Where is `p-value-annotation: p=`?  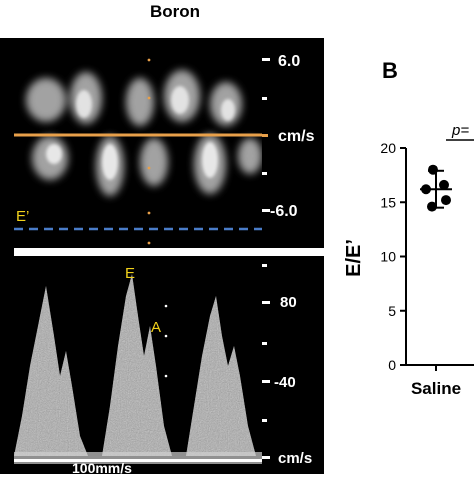 p-value-annotation: p= is located at coordinates (460, 130).